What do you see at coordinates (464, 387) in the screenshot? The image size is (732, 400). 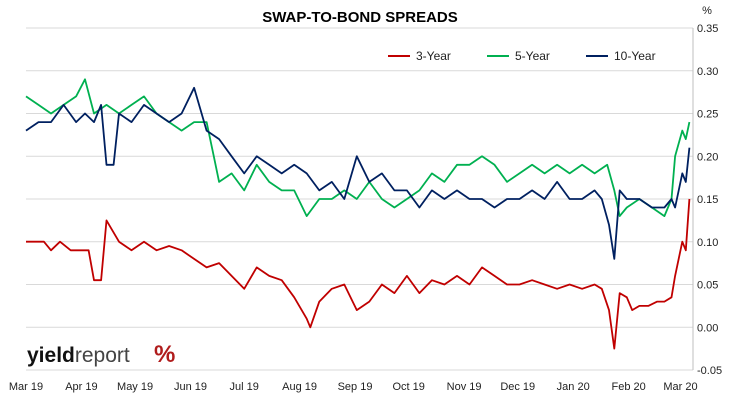 I see `x-tick-label: Nov 19` at bounding box center [464, 387].